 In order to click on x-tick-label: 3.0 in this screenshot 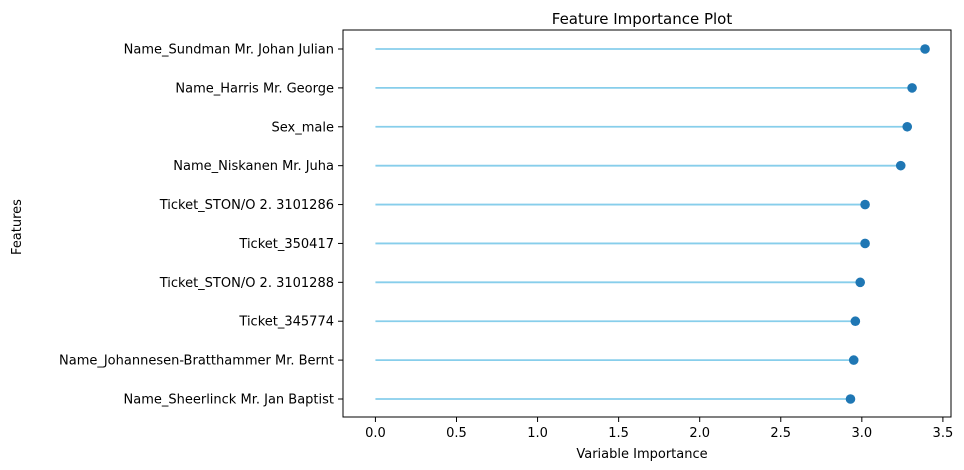, I will do `click(861, 433)`.